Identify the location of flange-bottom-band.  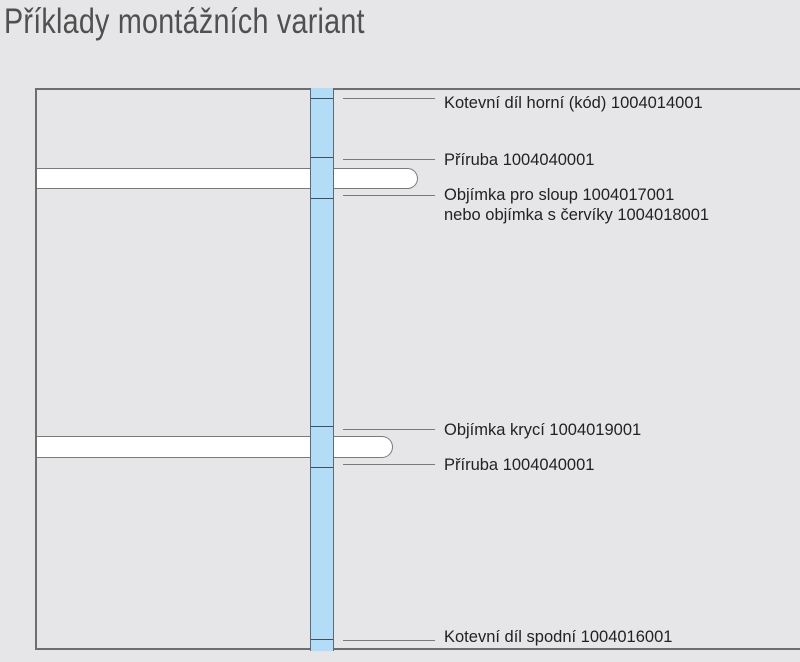
(322, 467).